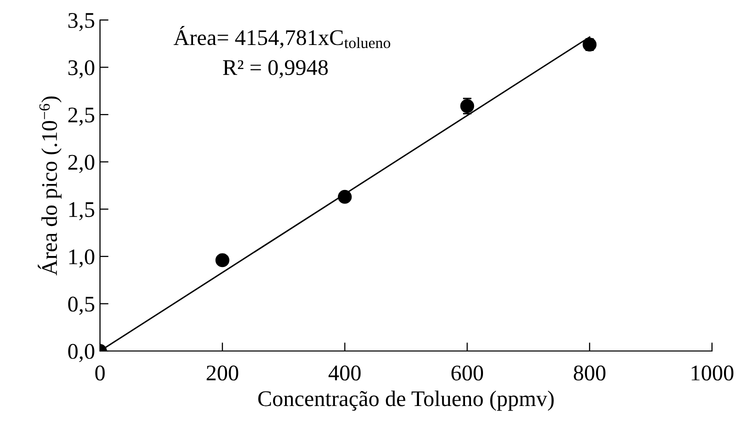  I want to click on x-tick-label: 800, so click(590, 373).